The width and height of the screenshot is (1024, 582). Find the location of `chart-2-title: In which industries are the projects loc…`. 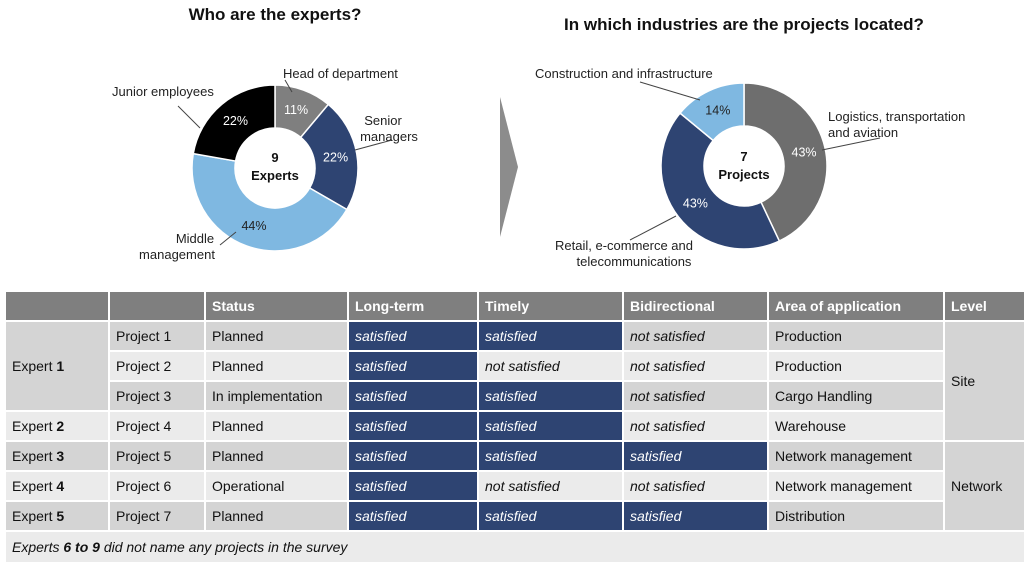

chart-2-title: In which industries are the projects loc… is located at coordinates (744, 24).